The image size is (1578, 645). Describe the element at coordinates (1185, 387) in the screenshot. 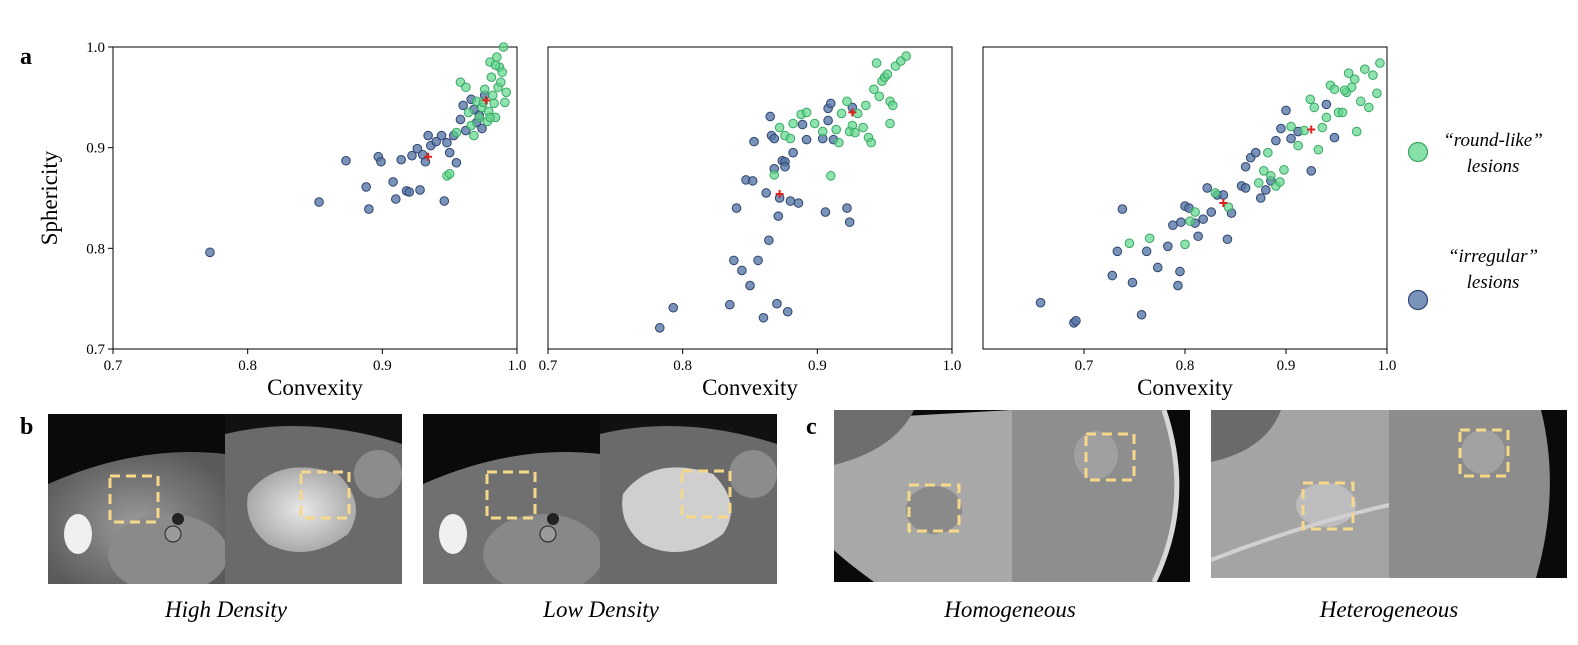

I see `x-axis-label: Convexity` at that location.